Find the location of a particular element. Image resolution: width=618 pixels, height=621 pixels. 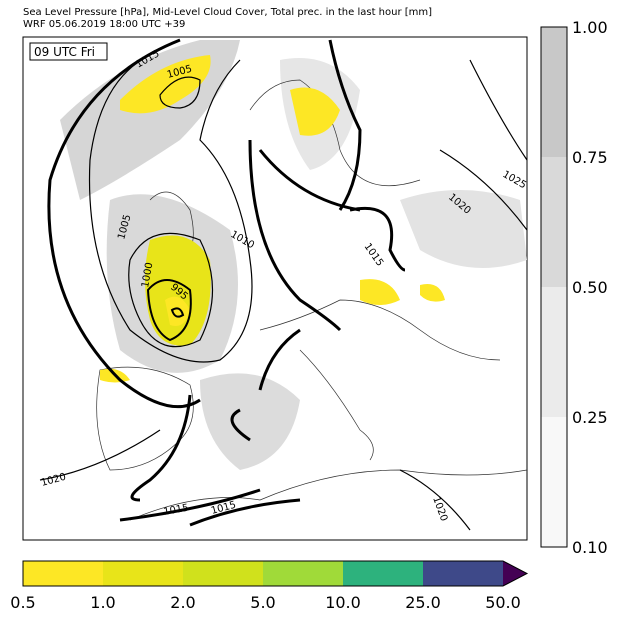

colorbar-tick-label: 25.0 is located at coordinates (423, 602).